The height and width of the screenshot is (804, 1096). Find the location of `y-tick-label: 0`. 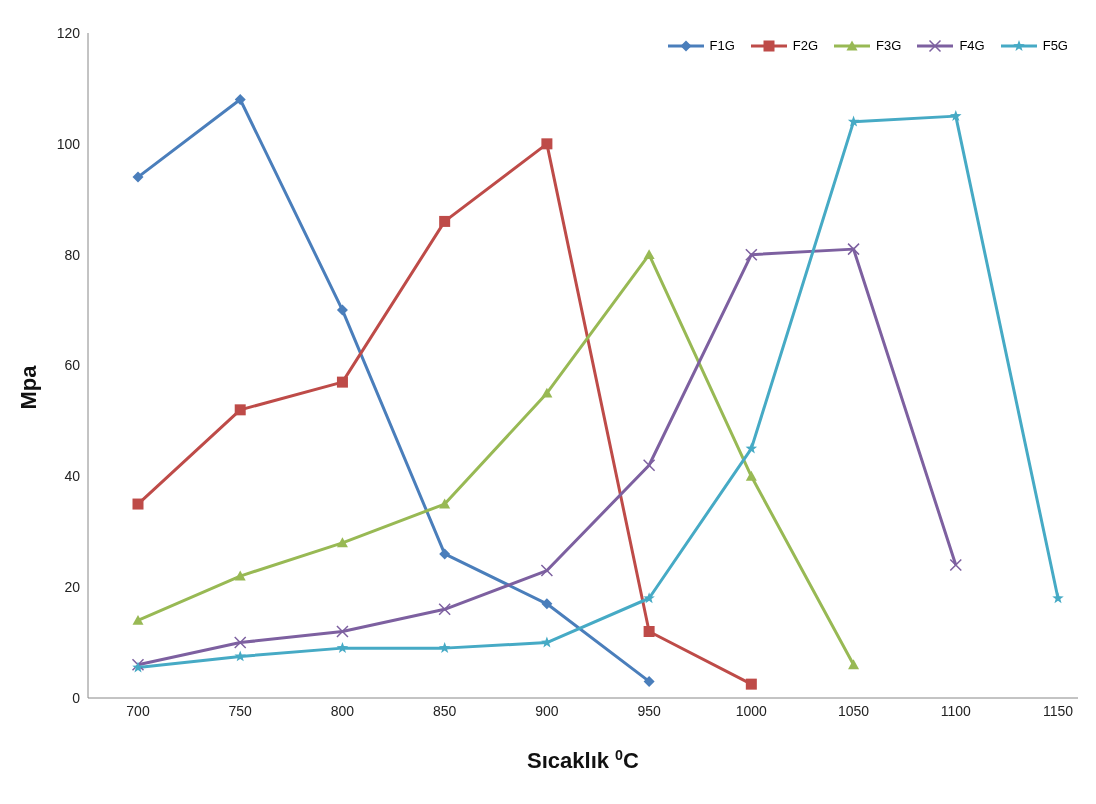

y-tick-label: 0 is located at coordinates (76, 697).